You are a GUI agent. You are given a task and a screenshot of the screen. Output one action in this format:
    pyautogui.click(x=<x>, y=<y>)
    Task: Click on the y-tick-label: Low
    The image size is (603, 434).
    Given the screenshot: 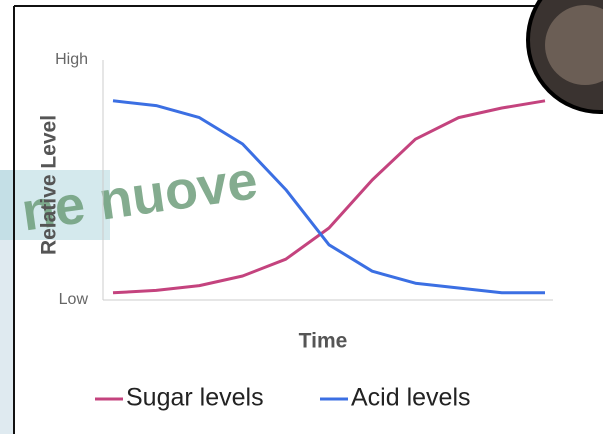 What is the action you would take?
    pyautogui.click(x=74, y=299)
    